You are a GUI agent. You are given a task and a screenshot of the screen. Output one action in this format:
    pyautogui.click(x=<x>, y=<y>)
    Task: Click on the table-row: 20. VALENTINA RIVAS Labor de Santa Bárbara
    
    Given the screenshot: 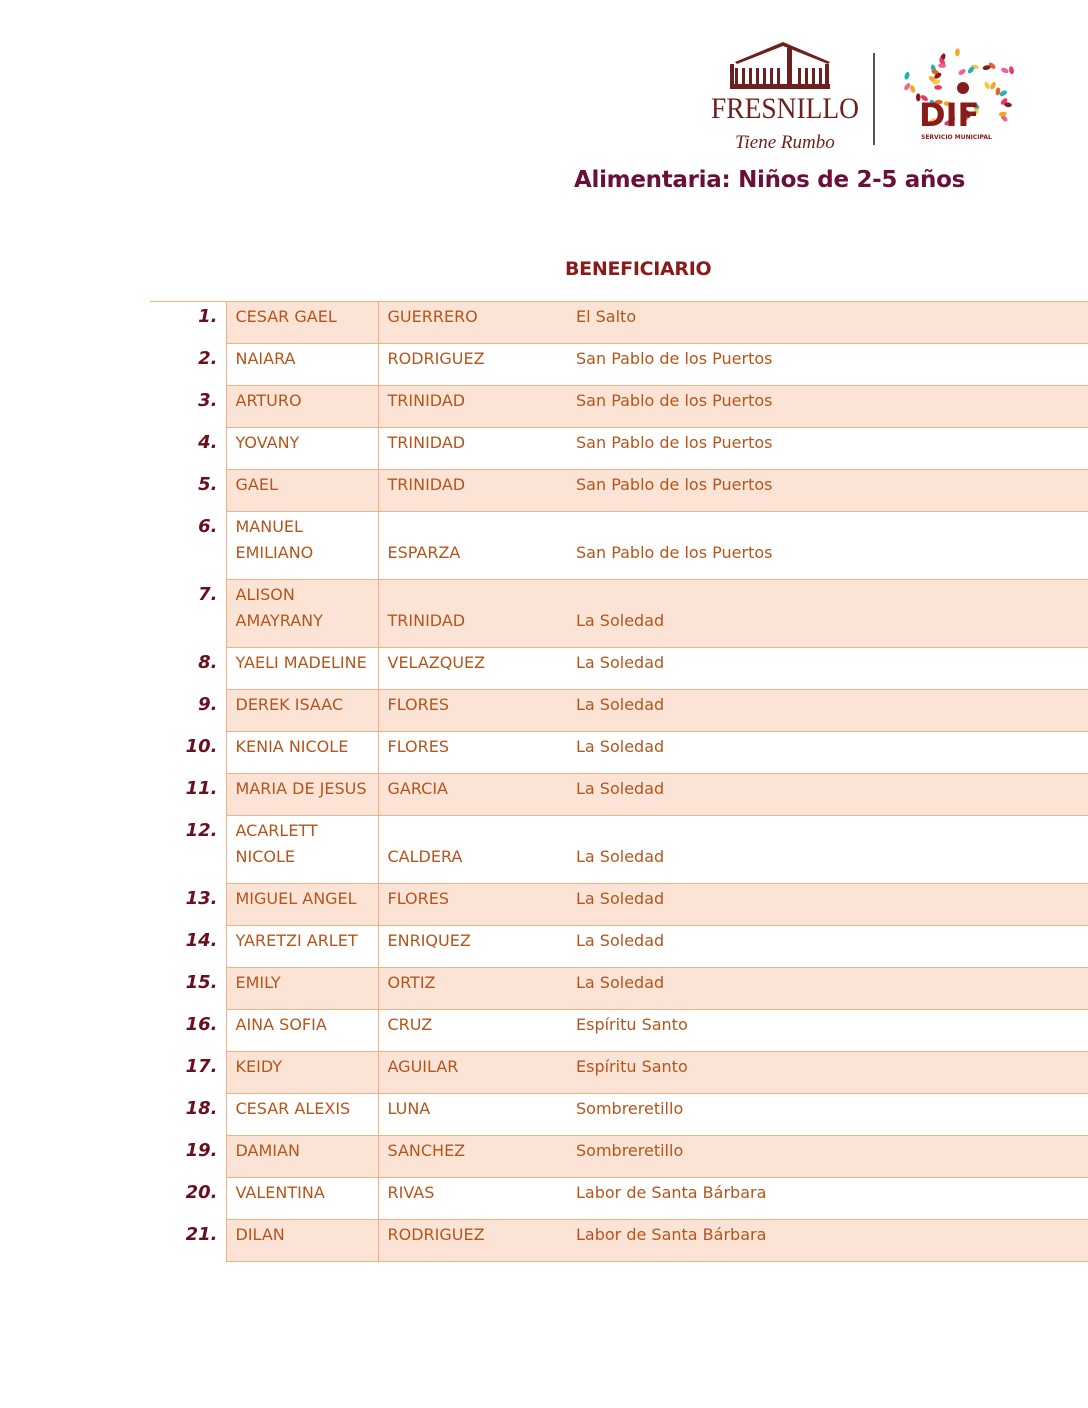 What is the action you would take?
    pyautogui.click(x=619, y=1198)
    